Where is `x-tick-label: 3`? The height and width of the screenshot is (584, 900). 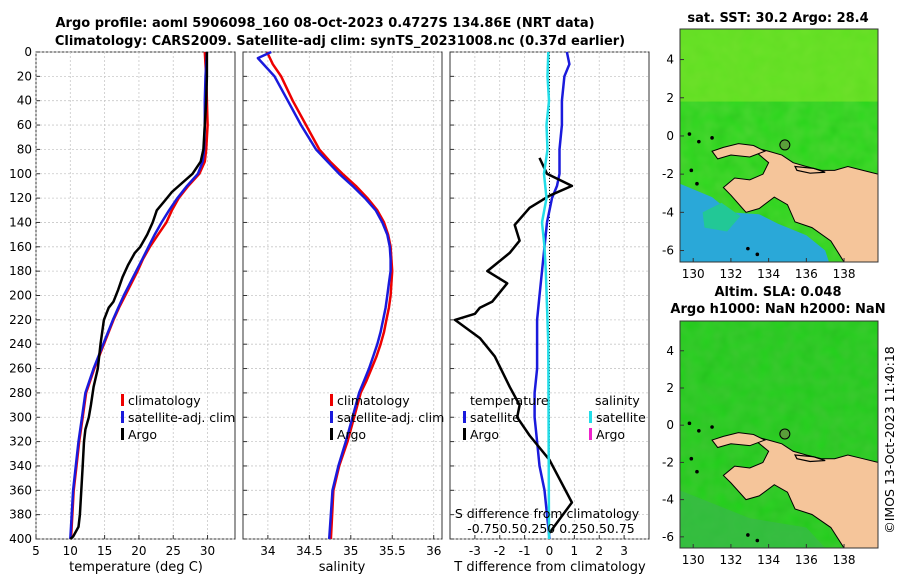 x-tick-label: 3 is located at coordinates (624, 551).